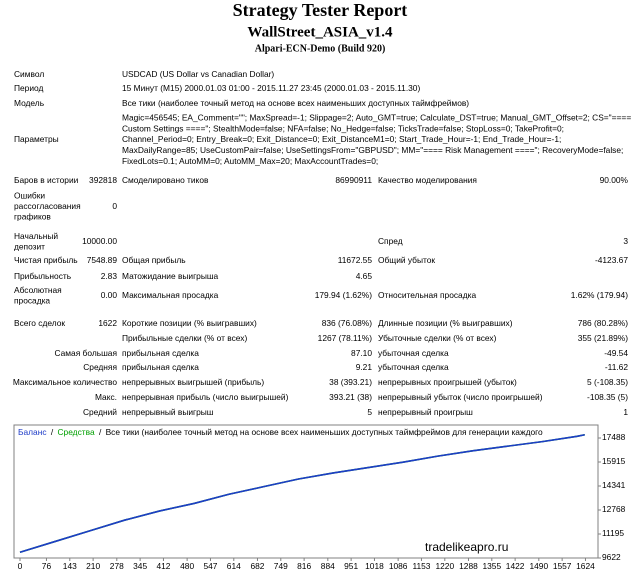 Image resolution: width=640 pixels, height=571 pixels. What do you see at coordinates (328, 566) in the screenshot?
I see `x-tick-label: 884` at bounding box center [328, 566].